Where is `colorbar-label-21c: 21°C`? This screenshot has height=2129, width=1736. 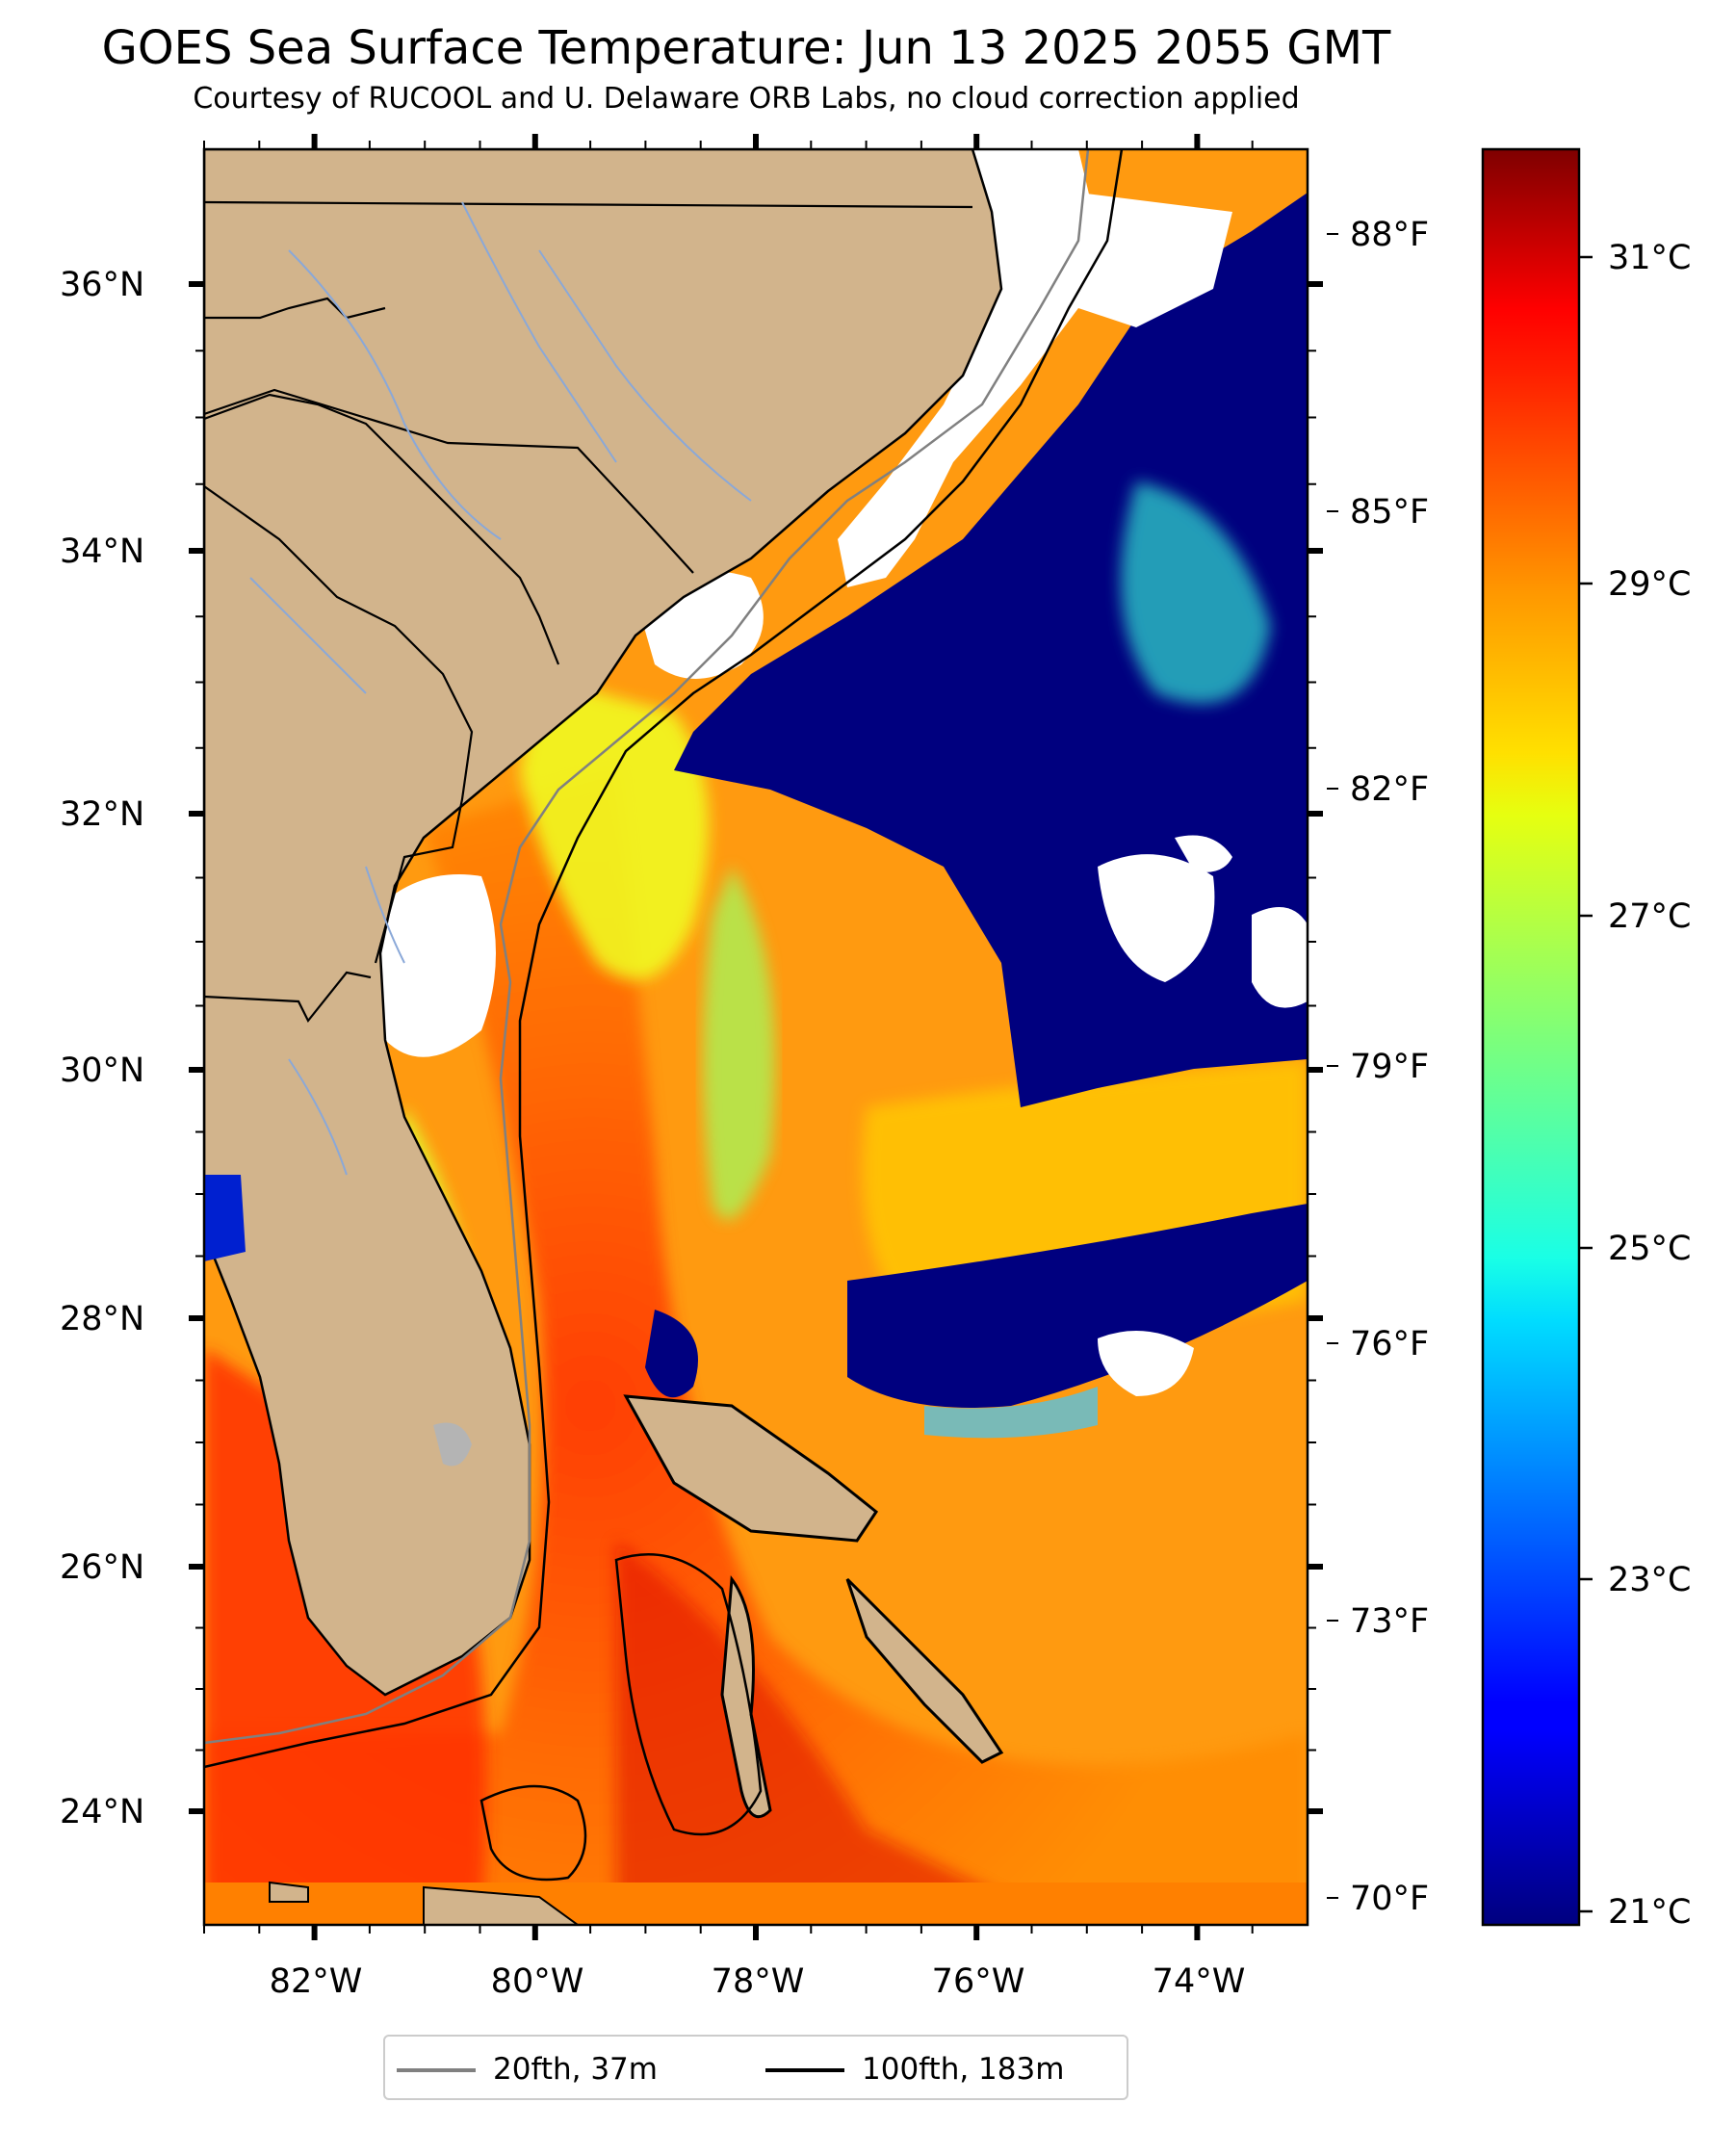 colorbar-label-21c: 21°C is located at coordinates (1650, 1912).